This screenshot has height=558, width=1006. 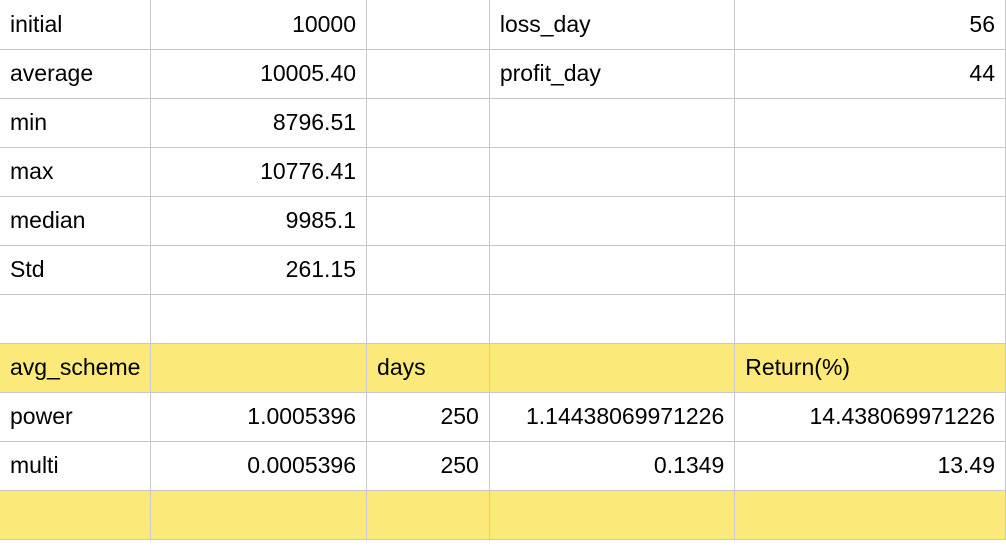 What do you see at coordinates (259, 465) in the screenshot?
I see `cell: 0.0005396` at bounding box center [259, 465].